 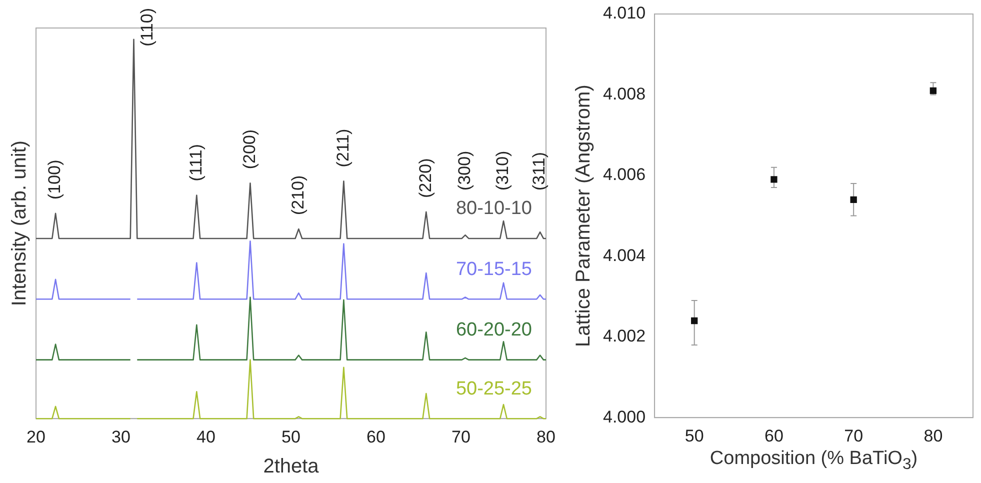 What do you see at coordinates (342, 148) in the screenshot?
I see `annotation: (211)` at bounding box center [342, 148].